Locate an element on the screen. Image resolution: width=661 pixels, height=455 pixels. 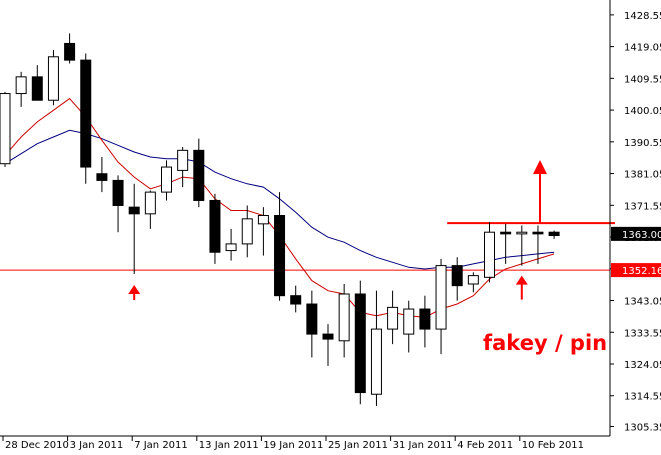
y-tick-label: 1314.55 is located at coordinates (642, 397).